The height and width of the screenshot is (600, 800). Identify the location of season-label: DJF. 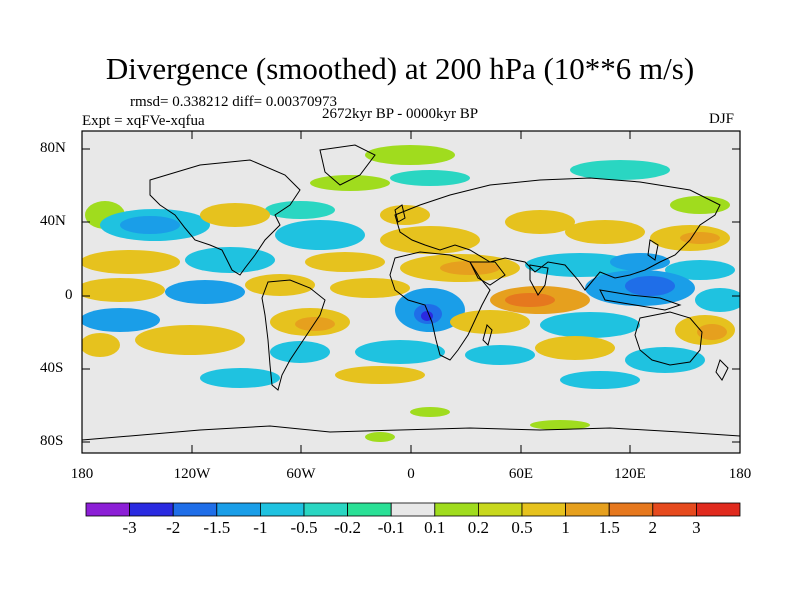
(722, 119).